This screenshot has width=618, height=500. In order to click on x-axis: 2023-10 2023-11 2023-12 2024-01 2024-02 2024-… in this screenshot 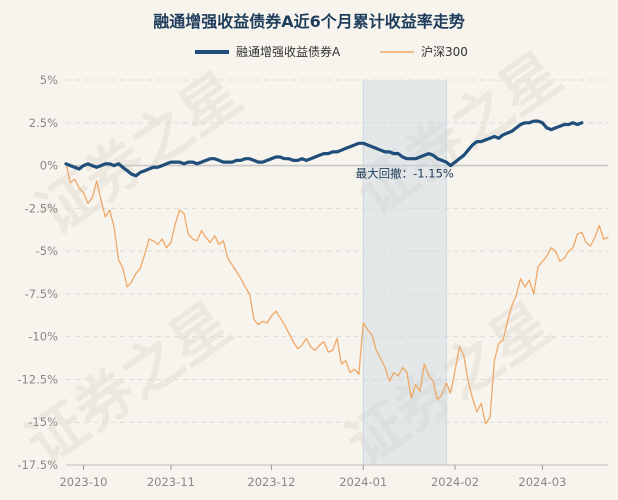, I will do `click(333, 476)`.